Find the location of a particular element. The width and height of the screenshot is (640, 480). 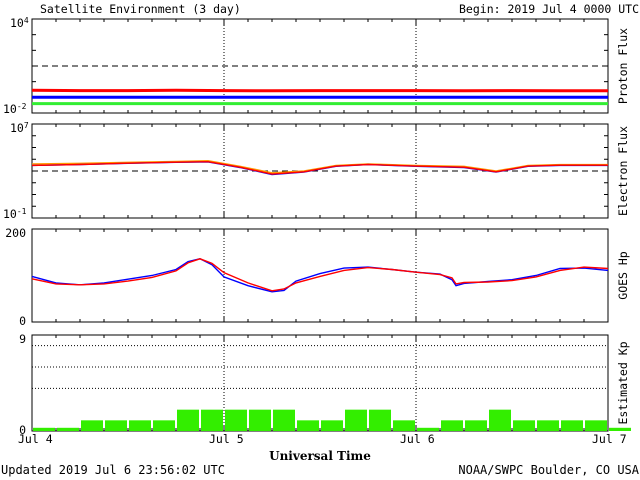

hp-series-blue is located at coordinates (320, 275).